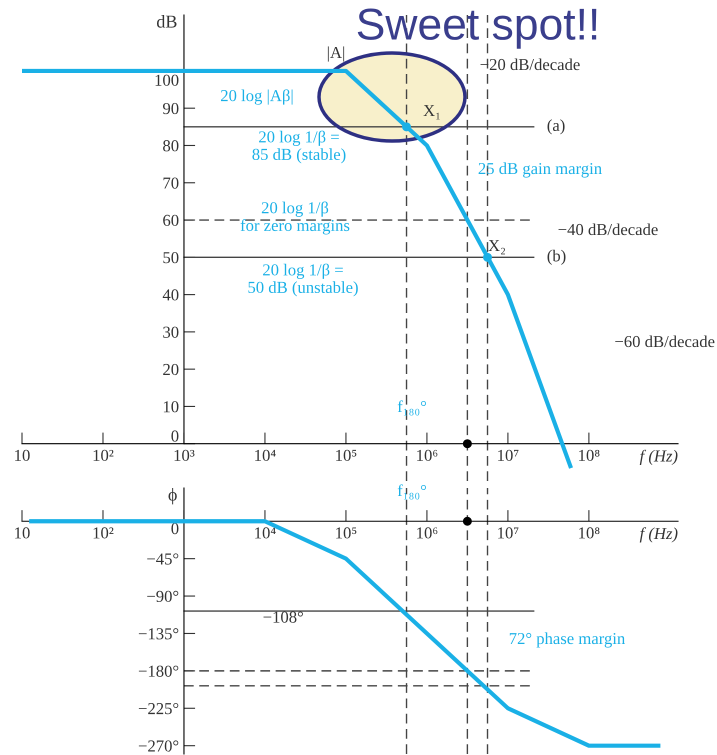  Describe the element at coordinates (184, 456) in the screenshot. I see `x-tick-label: 10³` at that location.